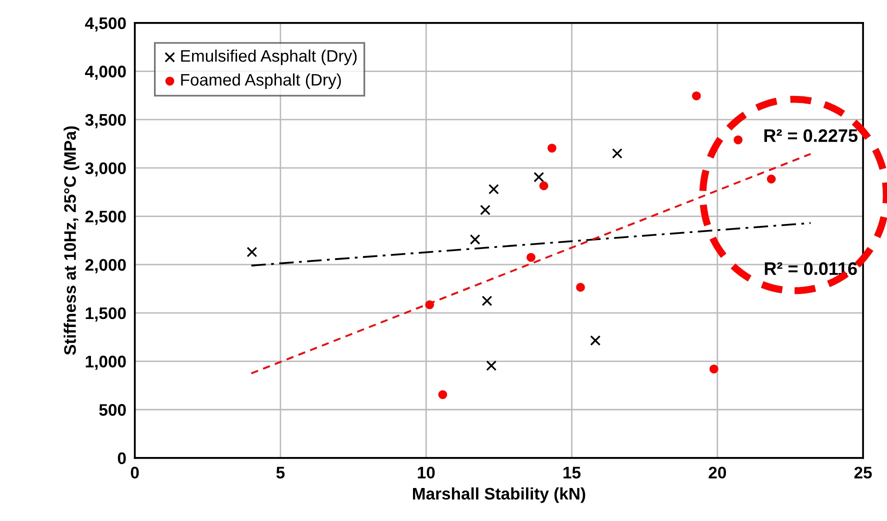 The height and width of the screenshot is (521, 887). Describe the element at coordinates (269, 58) in the screenshot. I see `legend-label: Emulsified Asphalt (Dry)` at that location.